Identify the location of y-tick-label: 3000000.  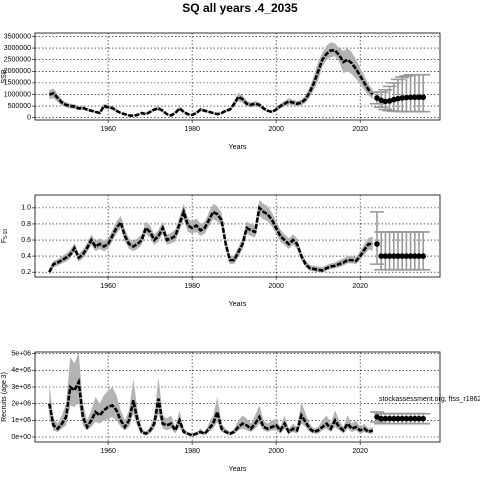
(17, 48).